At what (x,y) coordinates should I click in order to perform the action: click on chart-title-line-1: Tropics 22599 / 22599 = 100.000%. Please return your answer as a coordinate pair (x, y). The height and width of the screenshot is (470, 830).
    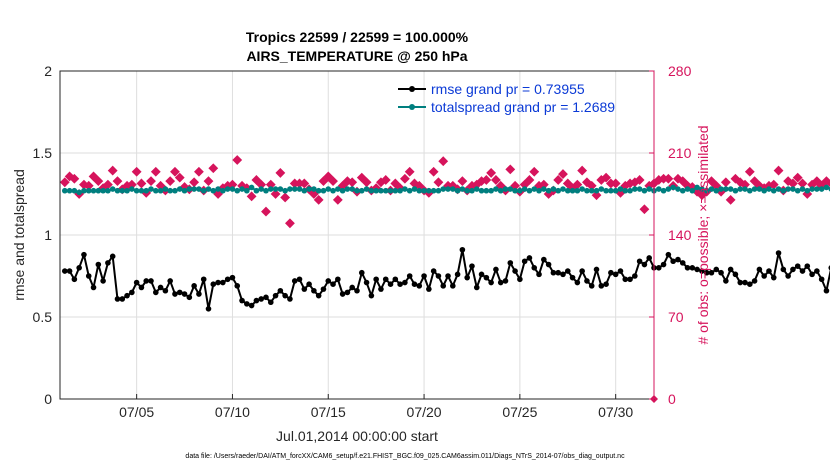
    Looking at the image, I should click on (357, 37).